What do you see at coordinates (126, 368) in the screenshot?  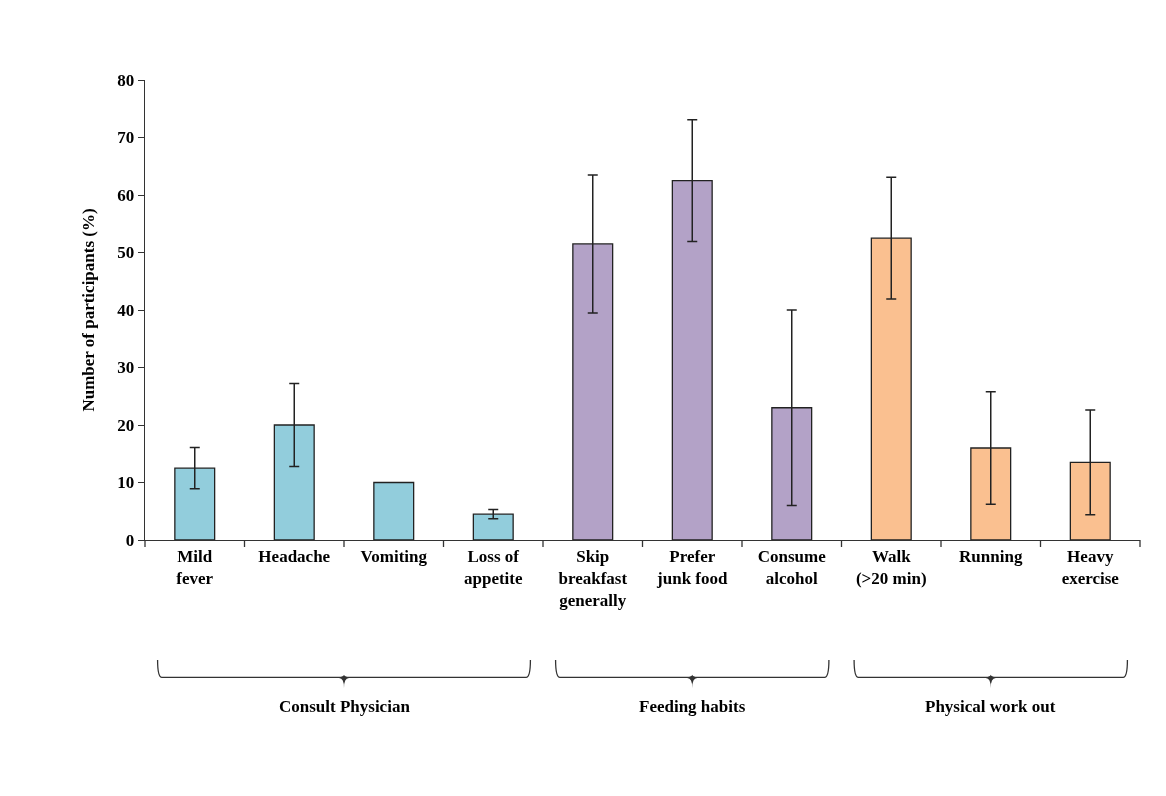 I see `y-tick-label: 30` at bounding box center [126, 368].